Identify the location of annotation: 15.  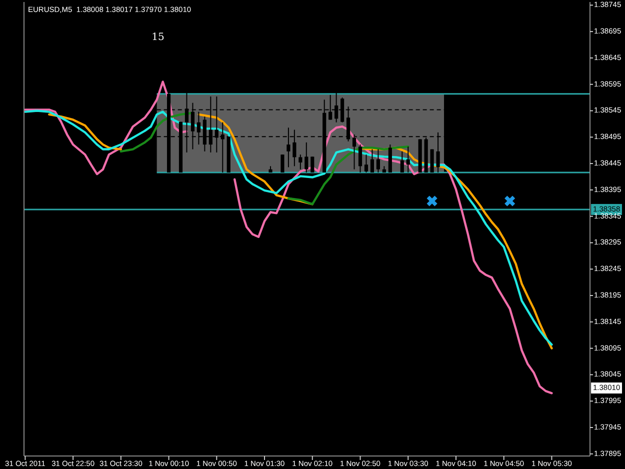
(158, 37).